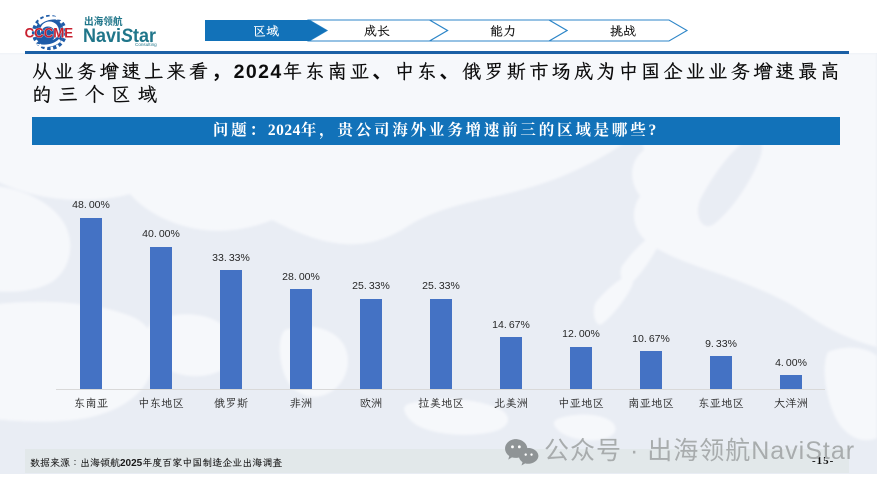 This screenshot has width=877, height=494. I want to click on svg-text: 挑战, so click(623, 31).